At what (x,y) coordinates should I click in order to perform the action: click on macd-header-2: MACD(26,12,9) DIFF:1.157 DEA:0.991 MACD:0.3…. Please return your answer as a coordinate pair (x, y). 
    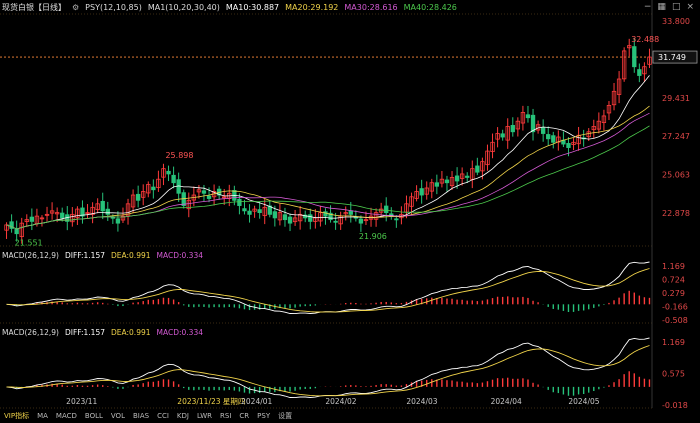
    Looking at the image, I should click on (105, 332).